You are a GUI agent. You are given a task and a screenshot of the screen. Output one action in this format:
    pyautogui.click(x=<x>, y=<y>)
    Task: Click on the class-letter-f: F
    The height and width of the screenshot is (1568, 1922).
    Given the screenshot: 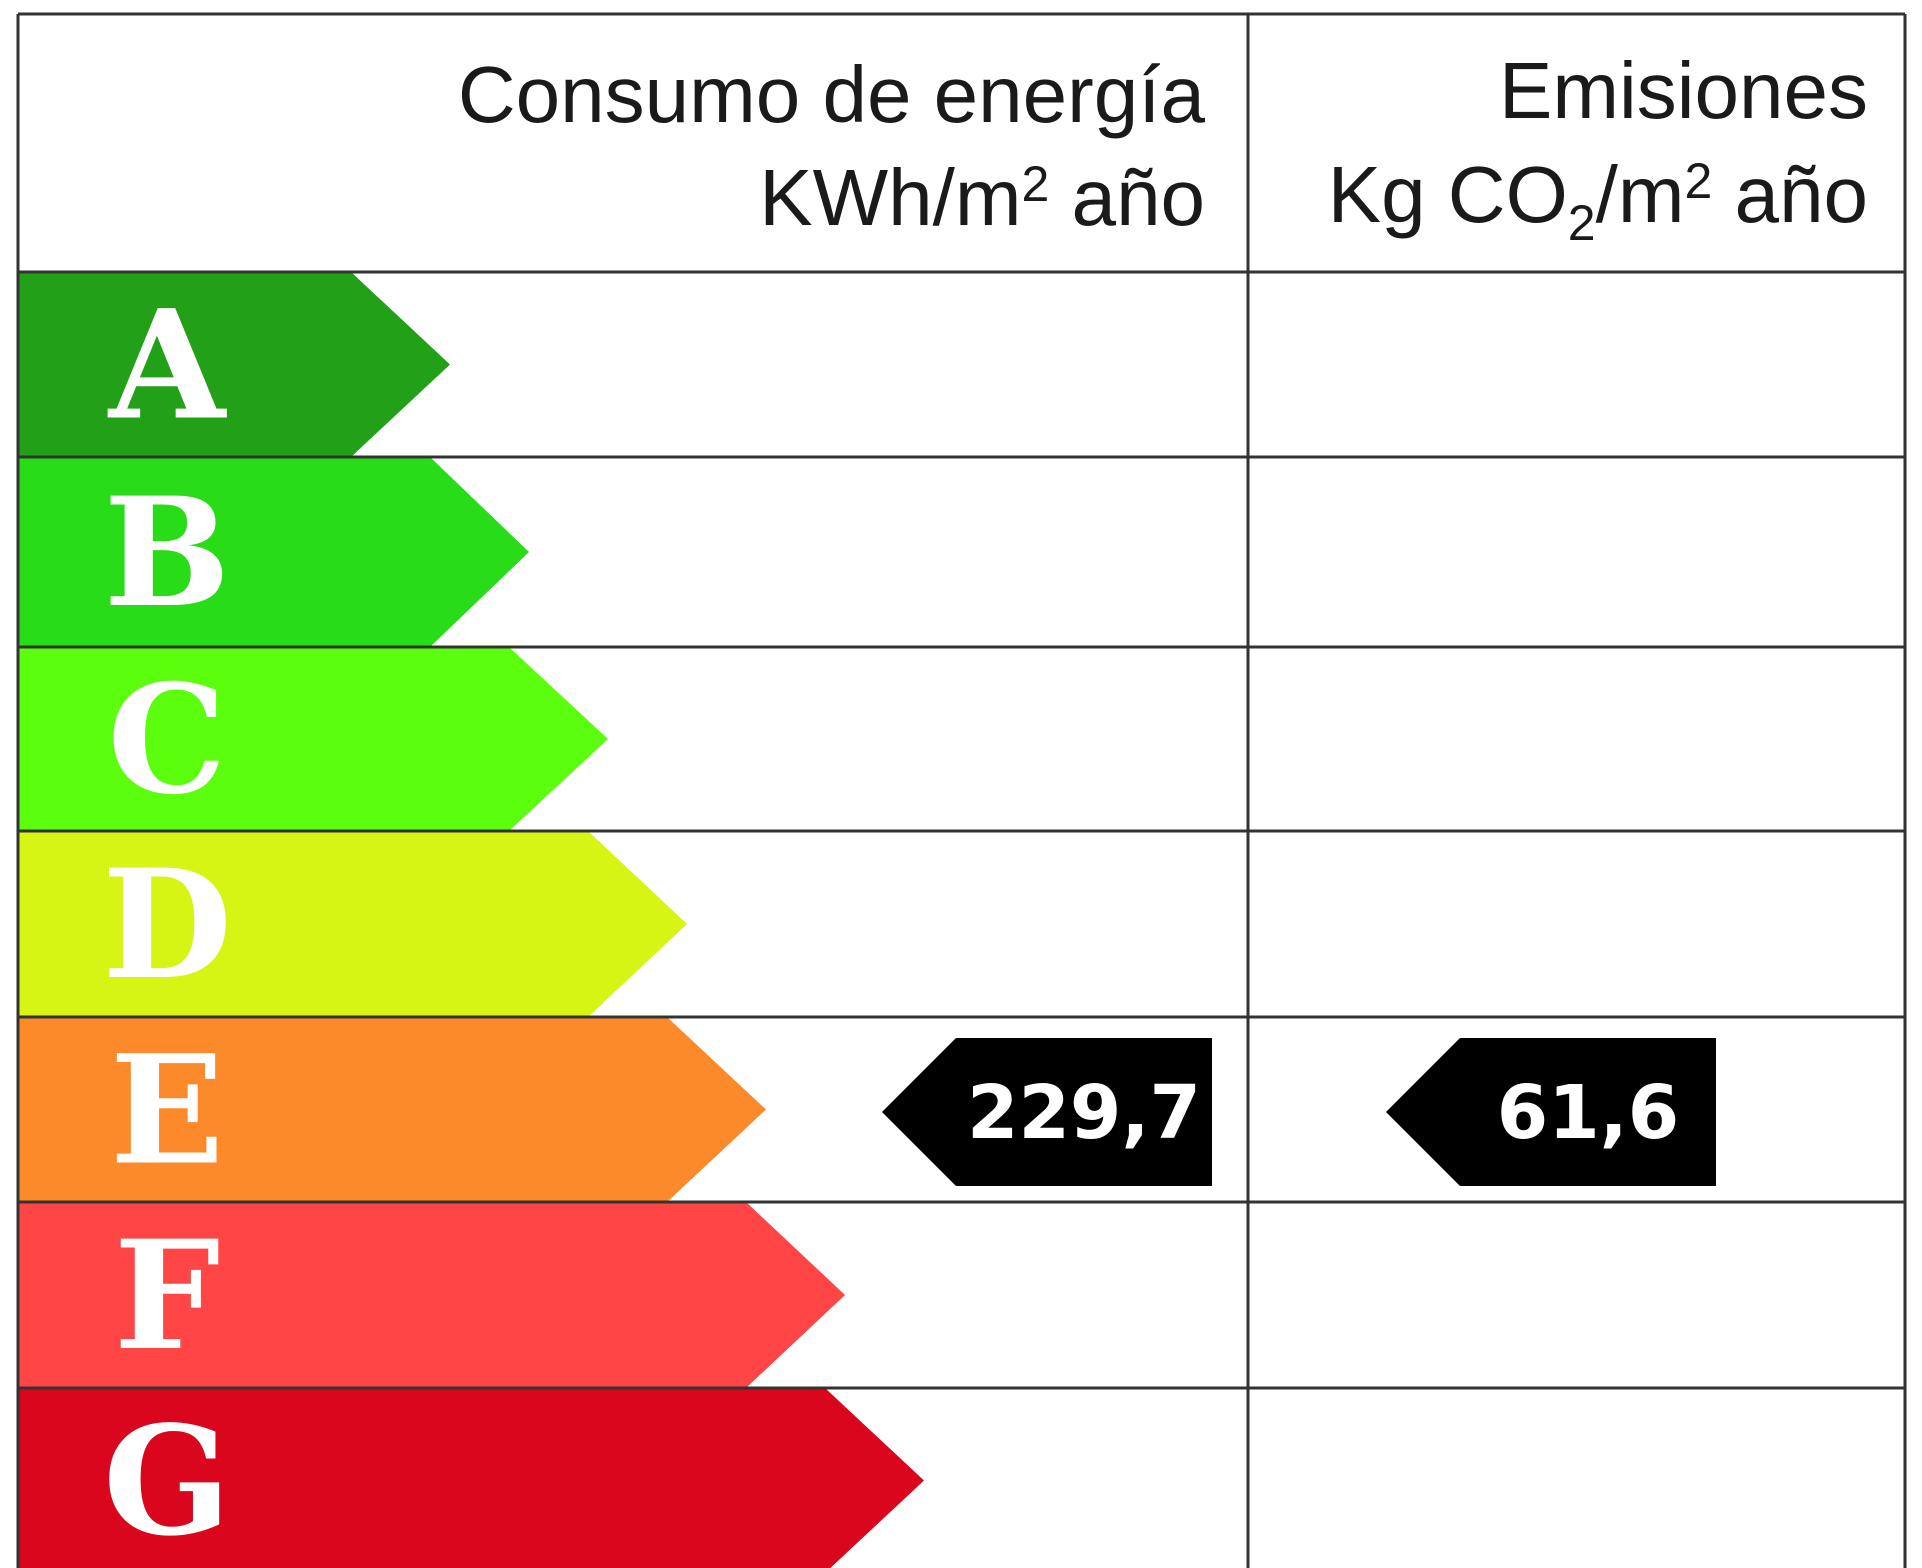 What is the action you would take?
    pyautogui.click(x=167, y=1296)
    